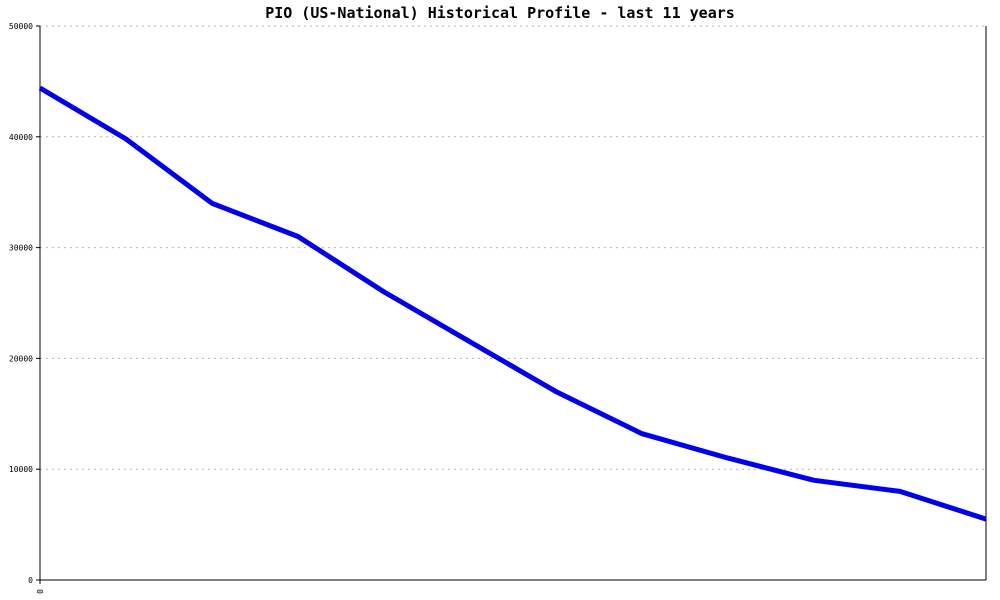  What do you see at coordinates (21, 303) in the screenshot?
I see `y-tick-labels: 0 10000 20000 30000 40000 50000` at bounding box center [21, 303].